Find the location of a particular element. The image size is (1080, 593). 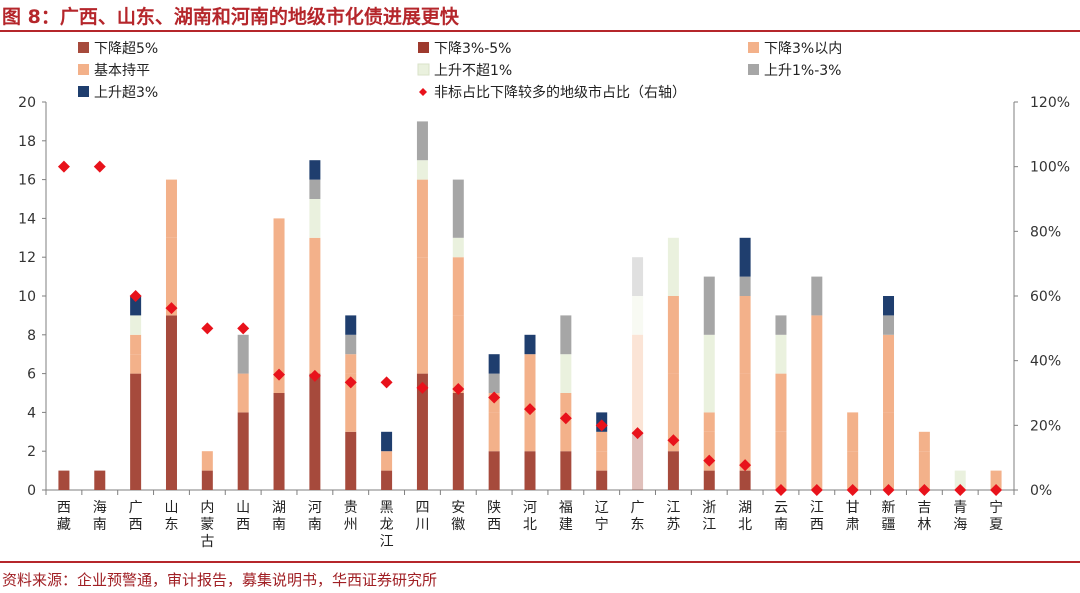

chart-title: 图 8：广西、山东、湖南和河南的地级市化债进展更快 is located at coordinates (230, 17).